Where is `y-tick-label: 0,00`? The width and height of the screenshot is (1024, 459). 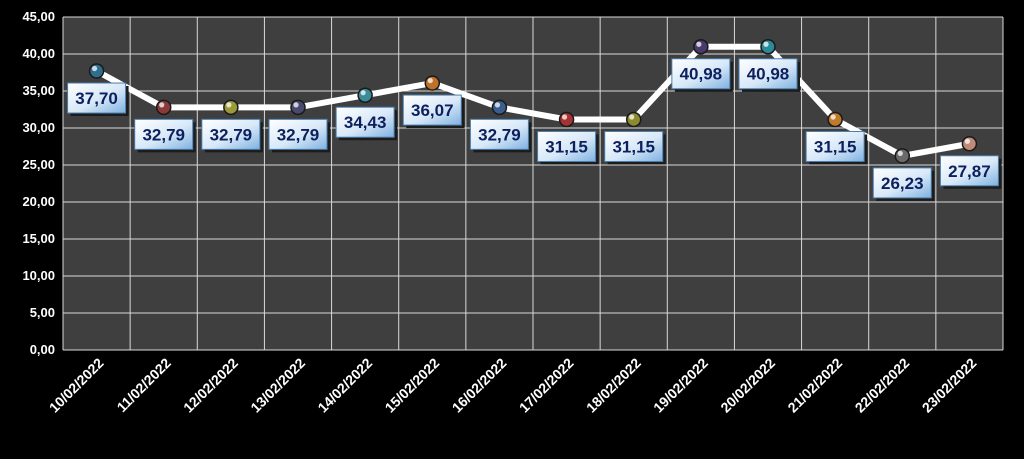 y-tick-label: 0,00 is located at coordinates (42, 349).